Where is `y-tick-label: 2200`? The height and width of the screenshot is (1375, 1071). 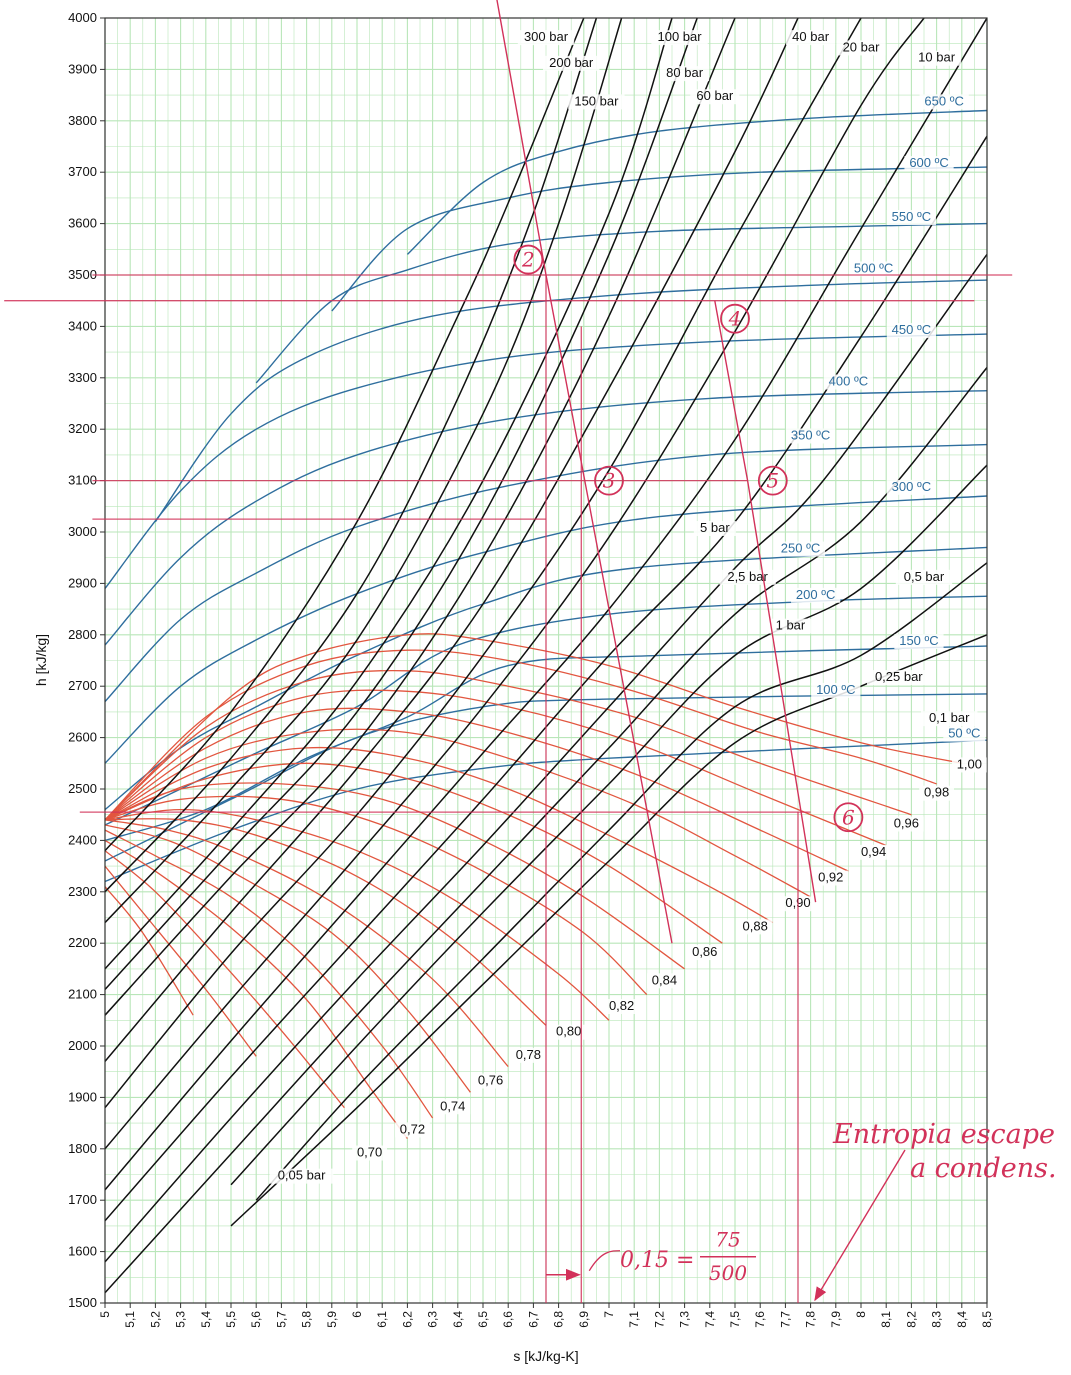
y-tick-label: 2200 is located at coordinates (82, 942).